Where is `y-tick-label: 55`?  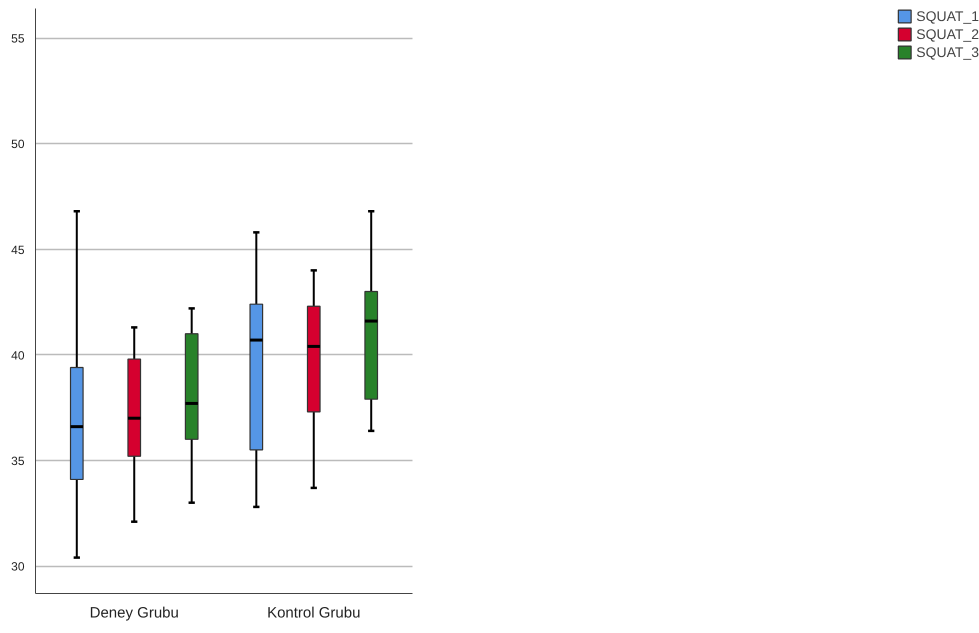
y-tick-label: 55 is located at coordinates (18, 39).